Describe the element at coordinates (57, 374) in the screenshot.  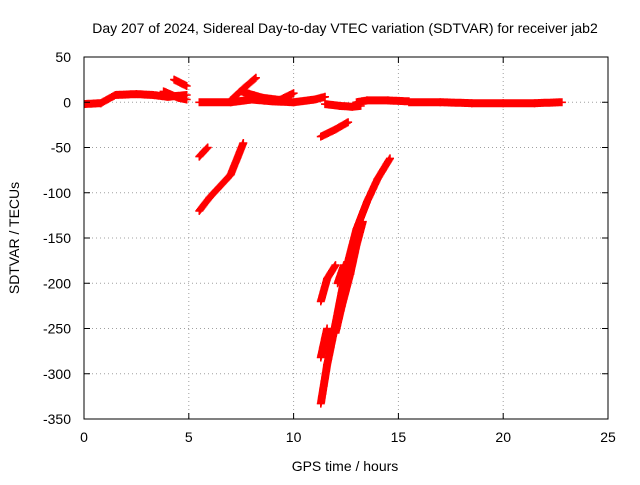
I see `y-tick-label: -300` at that location.